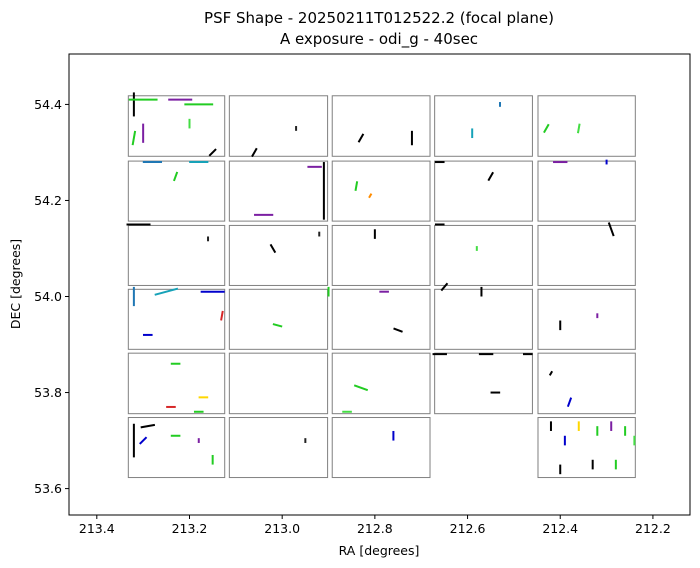 This screenshot has height=568, width=700. Describe the element at coordinates (48, 392) in the screenshot. I see `y-tick-label: 53.8` at that location.